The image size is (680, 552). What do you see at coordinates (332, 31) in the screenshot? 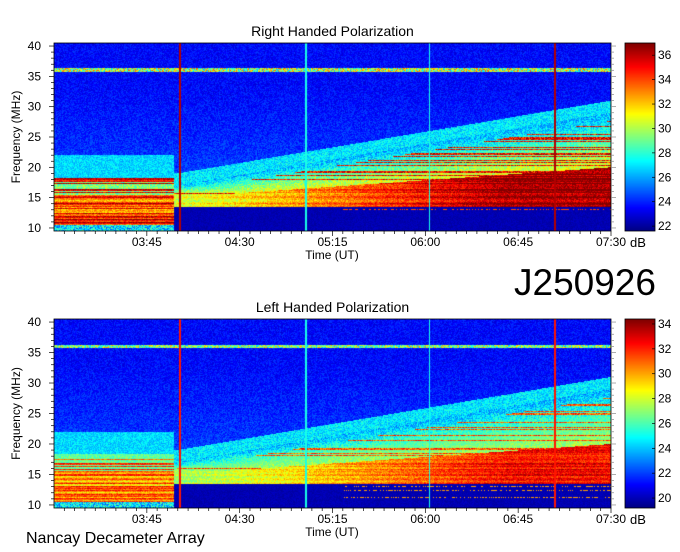
I see `top-panel-title: Right Handed Polarization` at bounding box center [332, 31].